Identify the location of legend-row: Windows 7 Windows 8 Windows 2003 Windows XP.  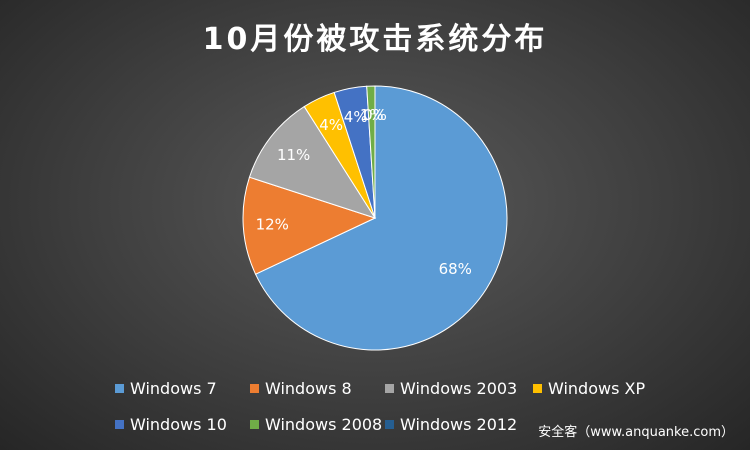
(375, 388).